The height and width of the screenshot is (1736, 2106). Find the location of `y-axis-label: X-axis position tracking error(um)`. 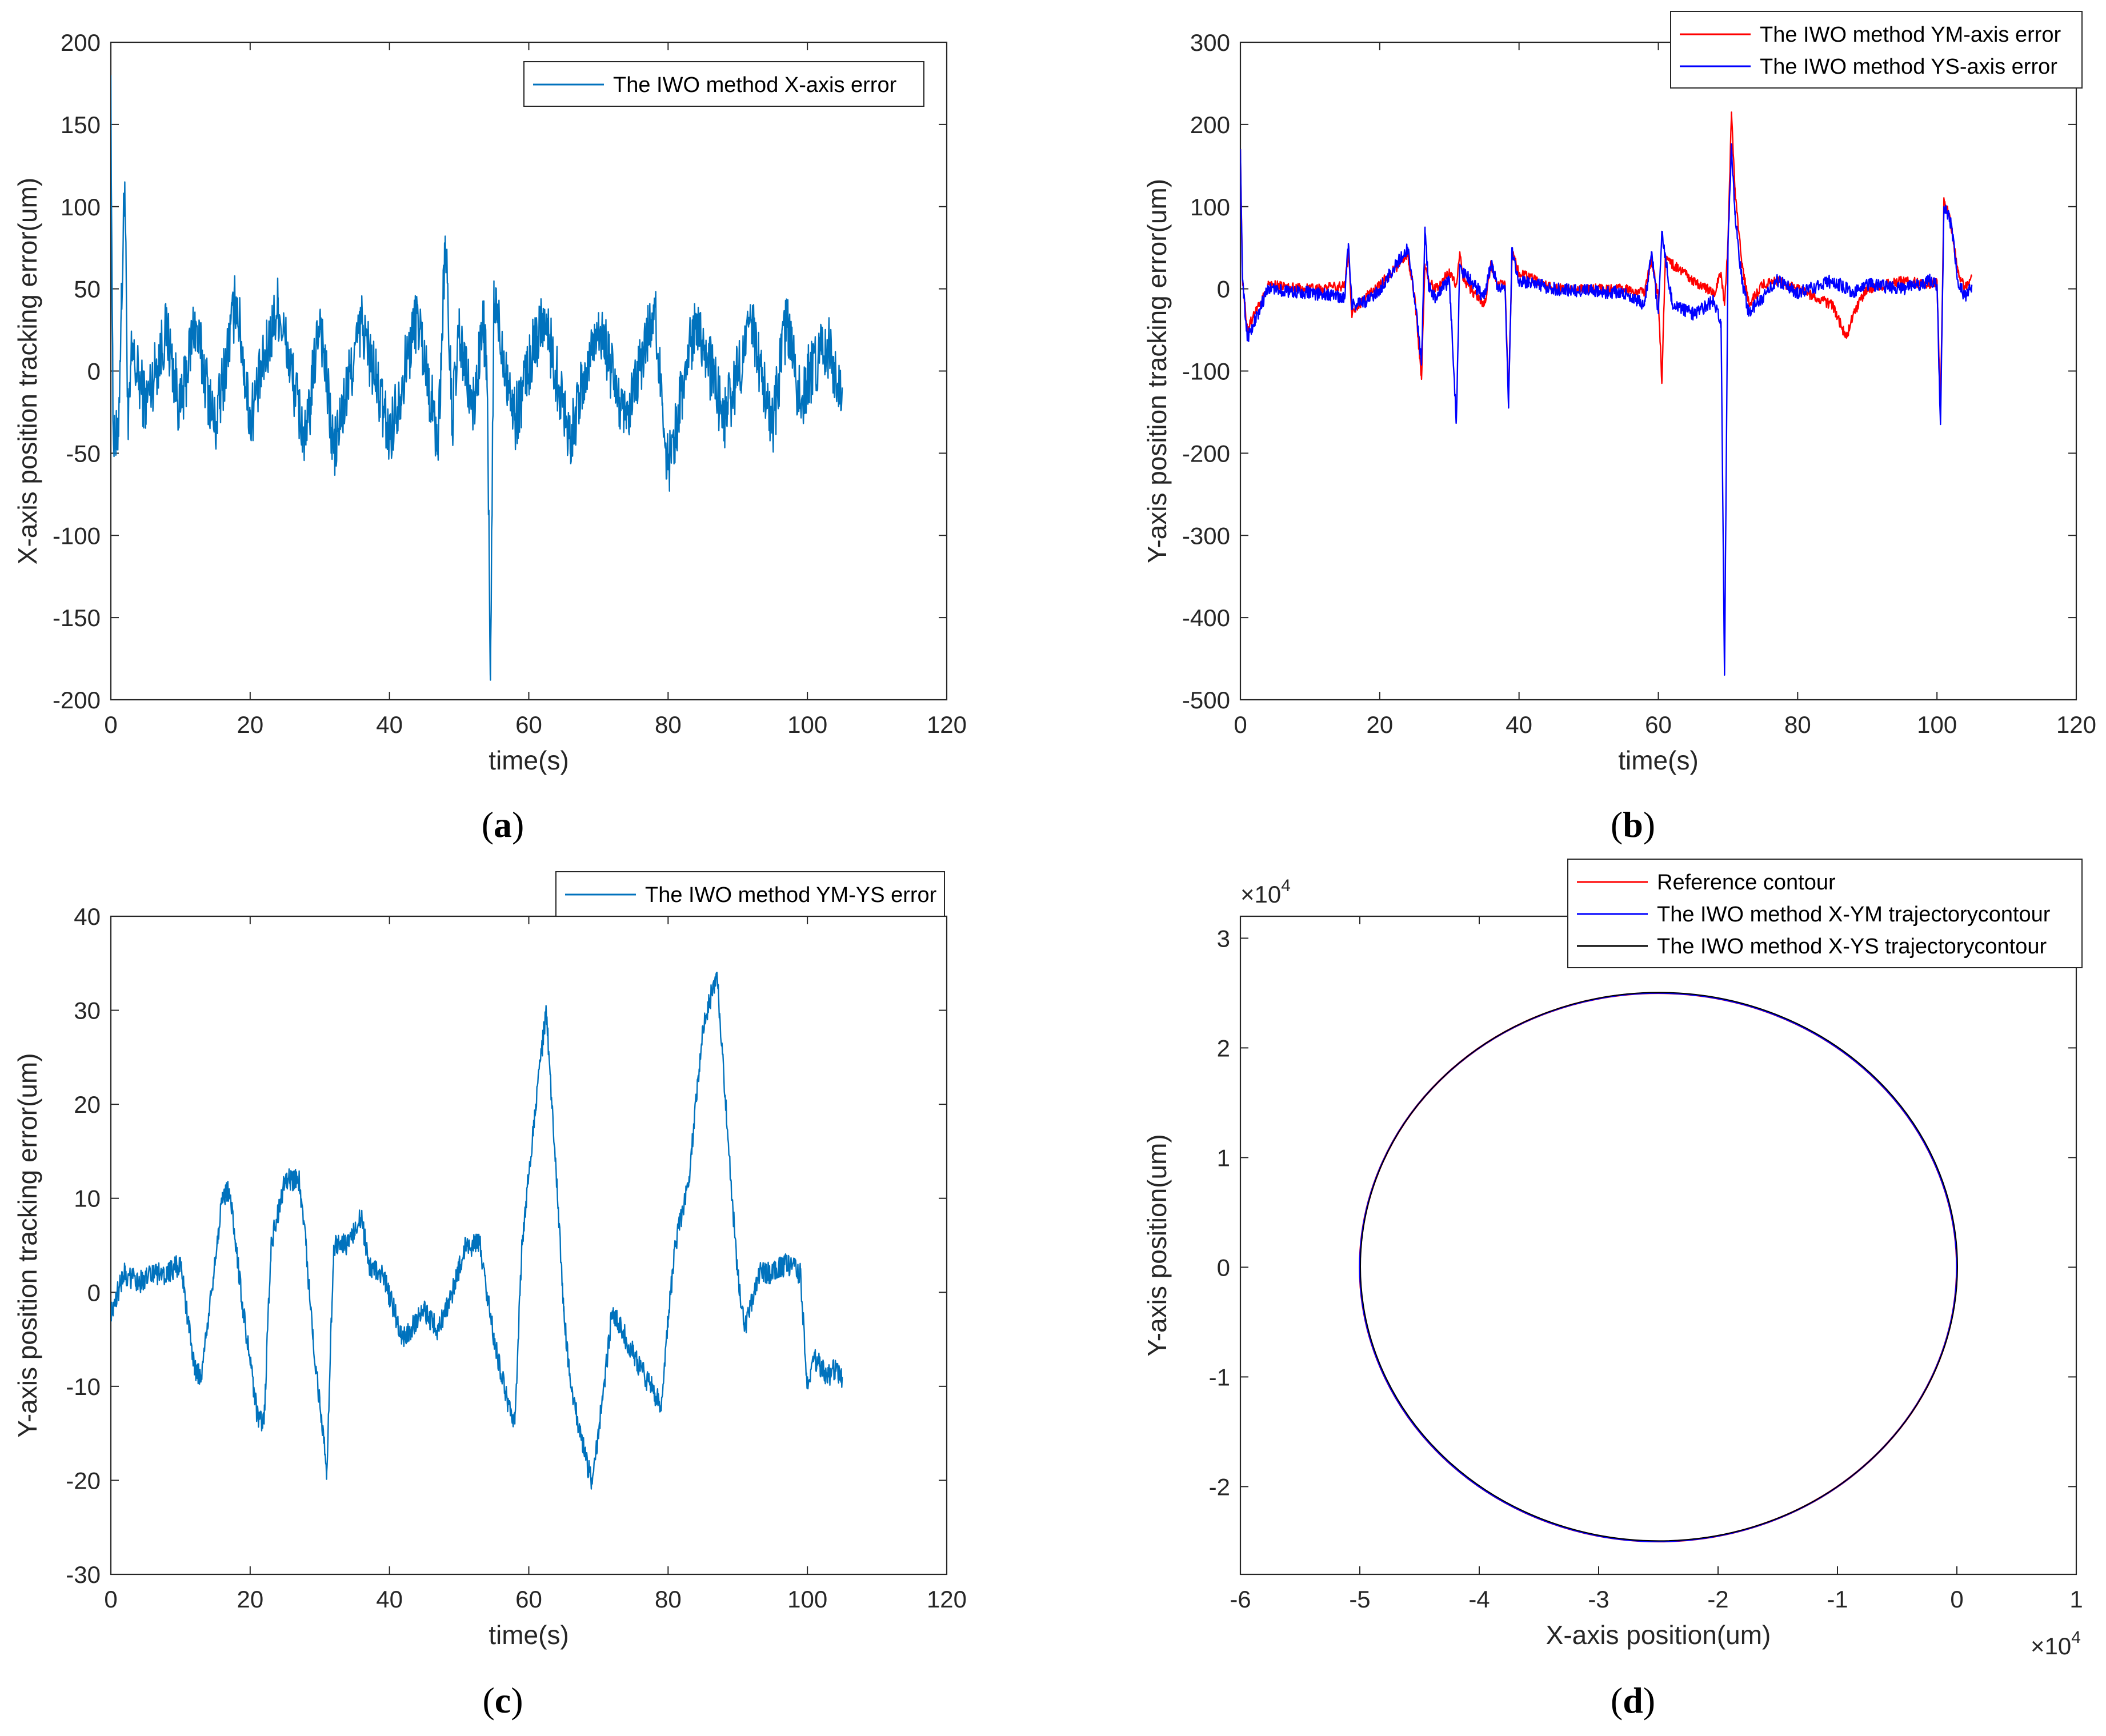

y-axis-label: X-axis position tracking error(um) is located at coordinates (27, 371).